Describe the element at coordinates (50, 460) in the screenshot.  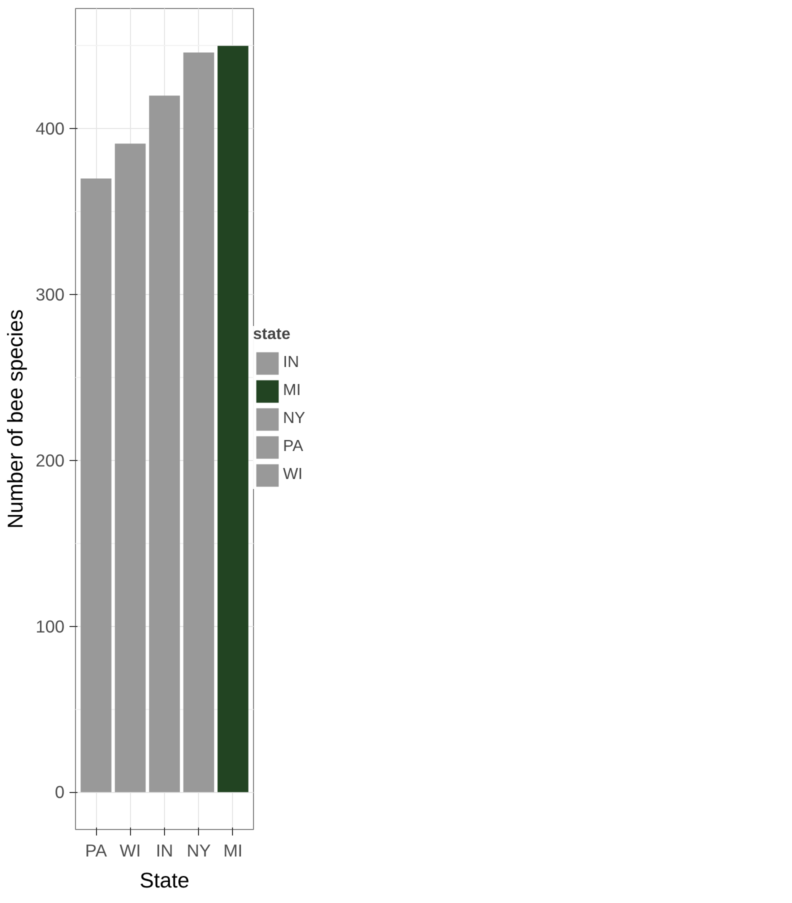
I see `y-tick-label: 200` at that location.